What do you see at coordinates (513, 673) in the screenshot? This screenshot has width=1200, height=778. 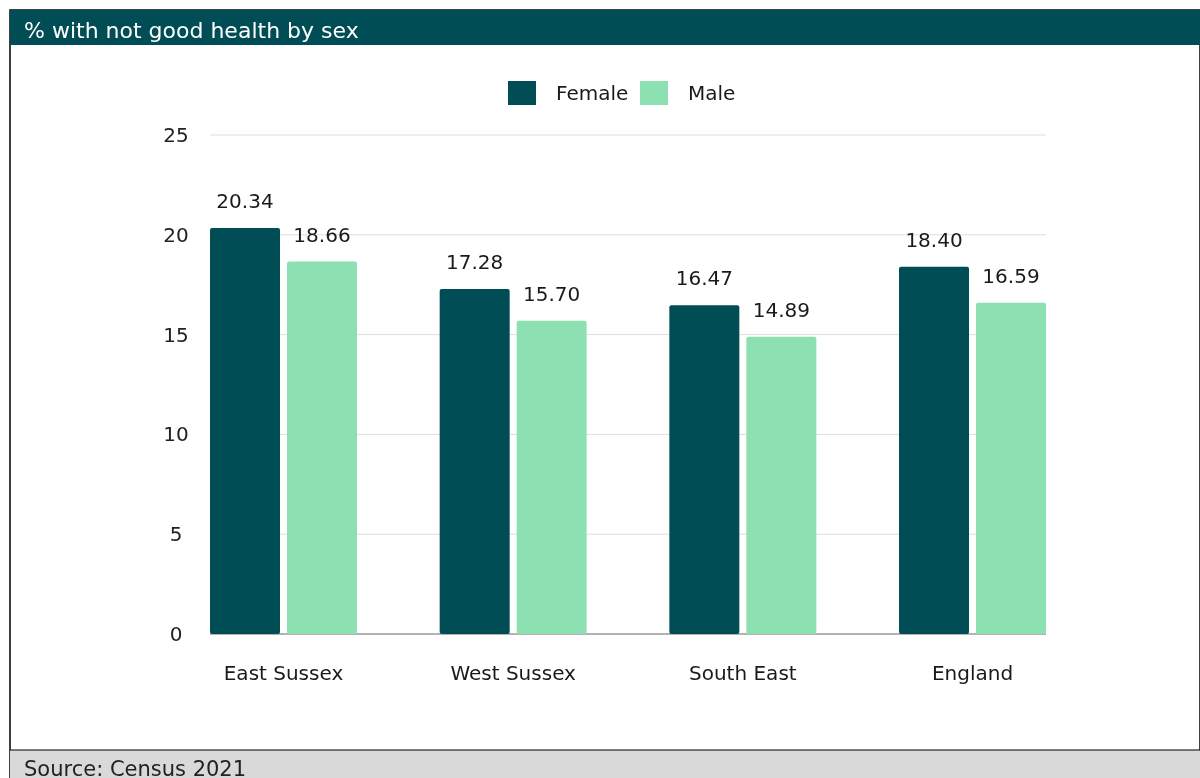 I see `x-tick-label: West Sussex` at bounding box center [513, 673].